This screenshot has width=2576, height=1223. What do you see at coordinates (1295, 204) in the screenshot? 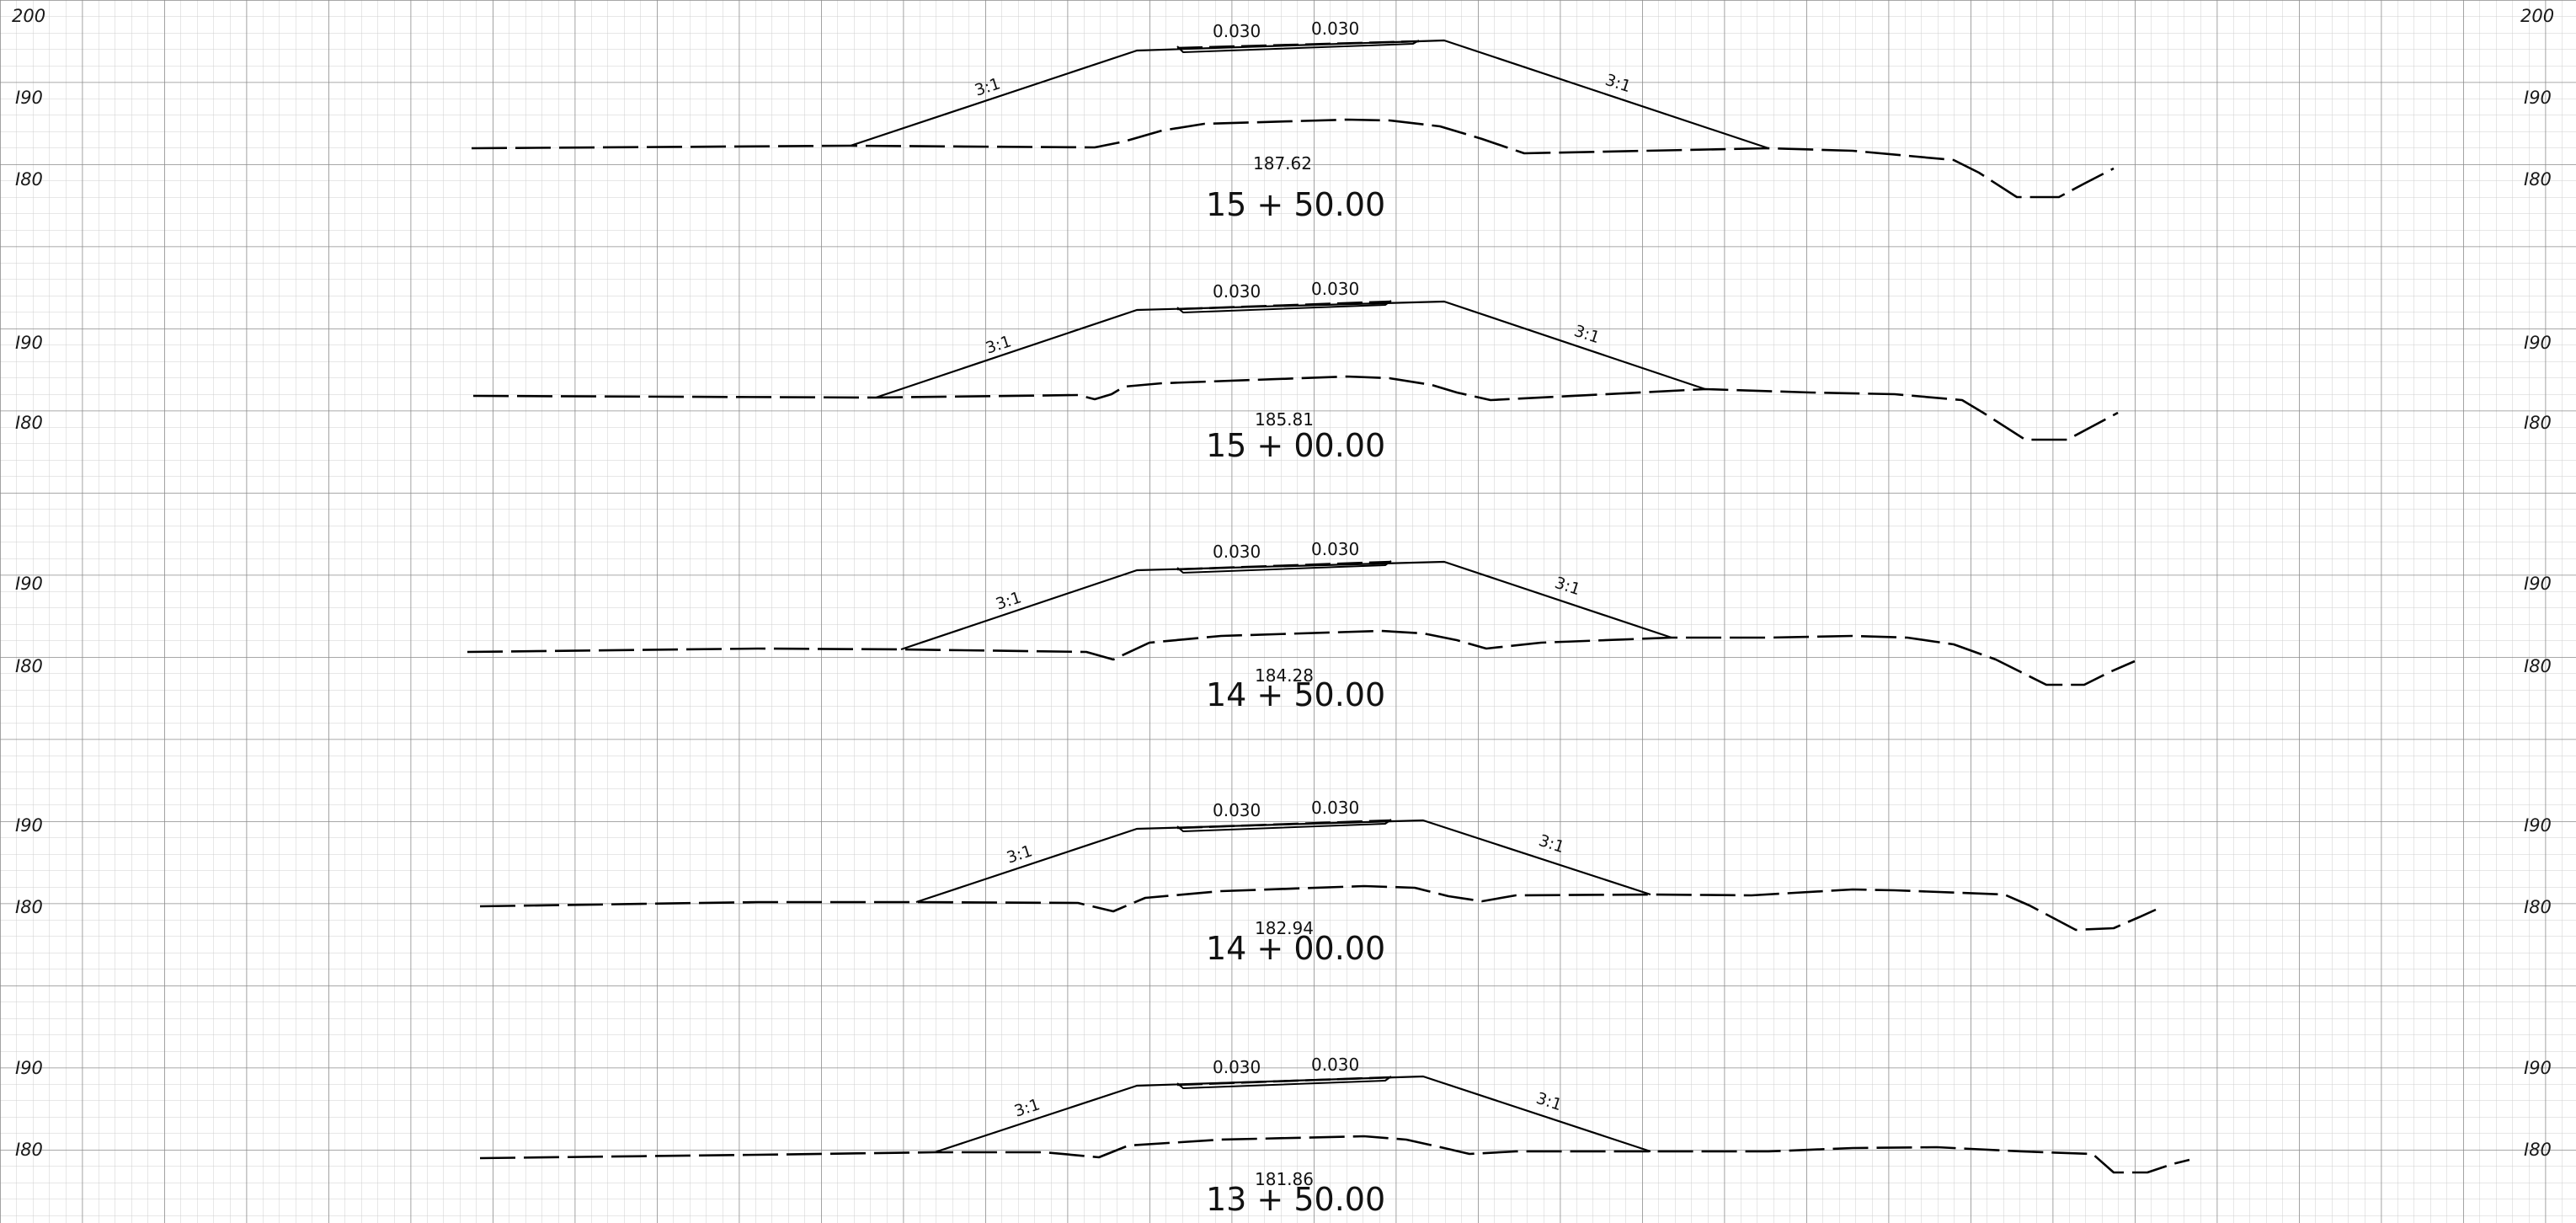
I see `station-label: 15 + 50.00` at bounding box center [1295, 204].